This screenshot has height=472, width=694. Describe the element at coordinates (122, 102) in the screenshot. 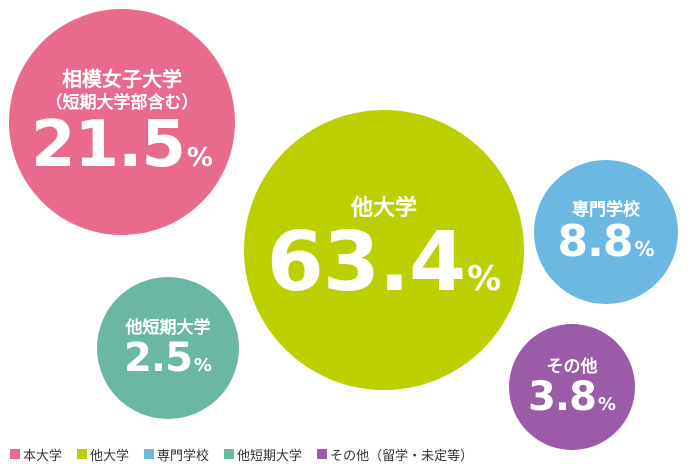

I see `bubble-sublabel: （短期大学部含む）` at that location.